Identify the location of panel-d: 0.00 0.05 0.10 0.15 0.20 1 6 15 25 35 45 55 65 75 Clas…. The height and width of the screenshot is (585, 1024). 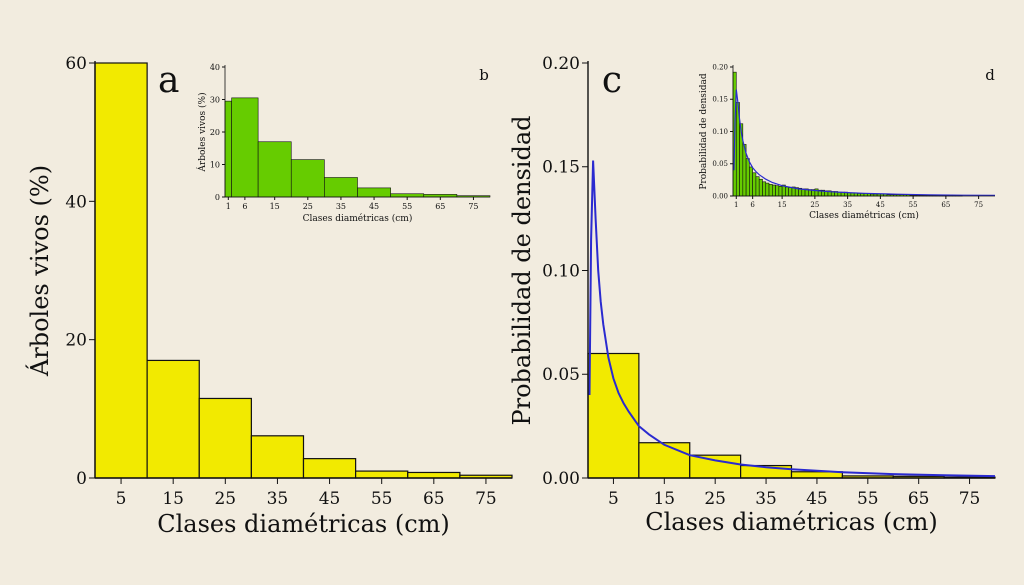
(847, 142).